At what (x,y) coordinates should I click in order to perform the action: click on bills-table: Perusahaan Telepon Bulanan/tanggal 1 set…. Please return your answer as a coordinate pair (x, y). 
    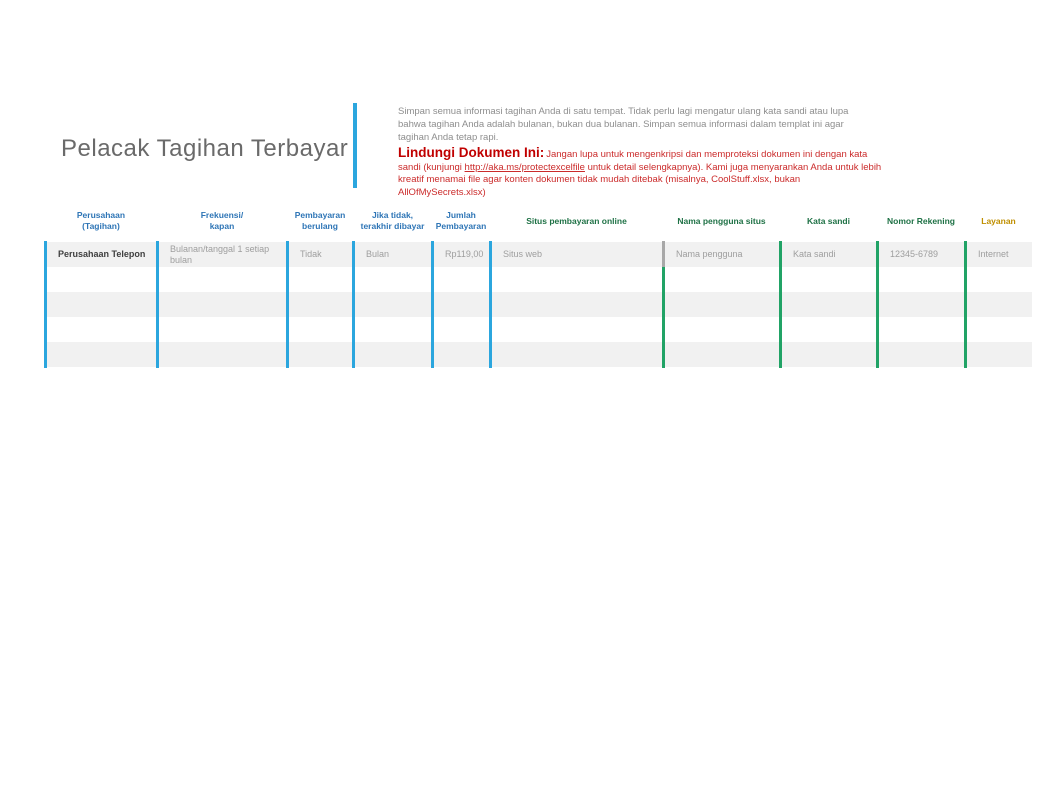
    Looking at the image, I should click on (538, 304).